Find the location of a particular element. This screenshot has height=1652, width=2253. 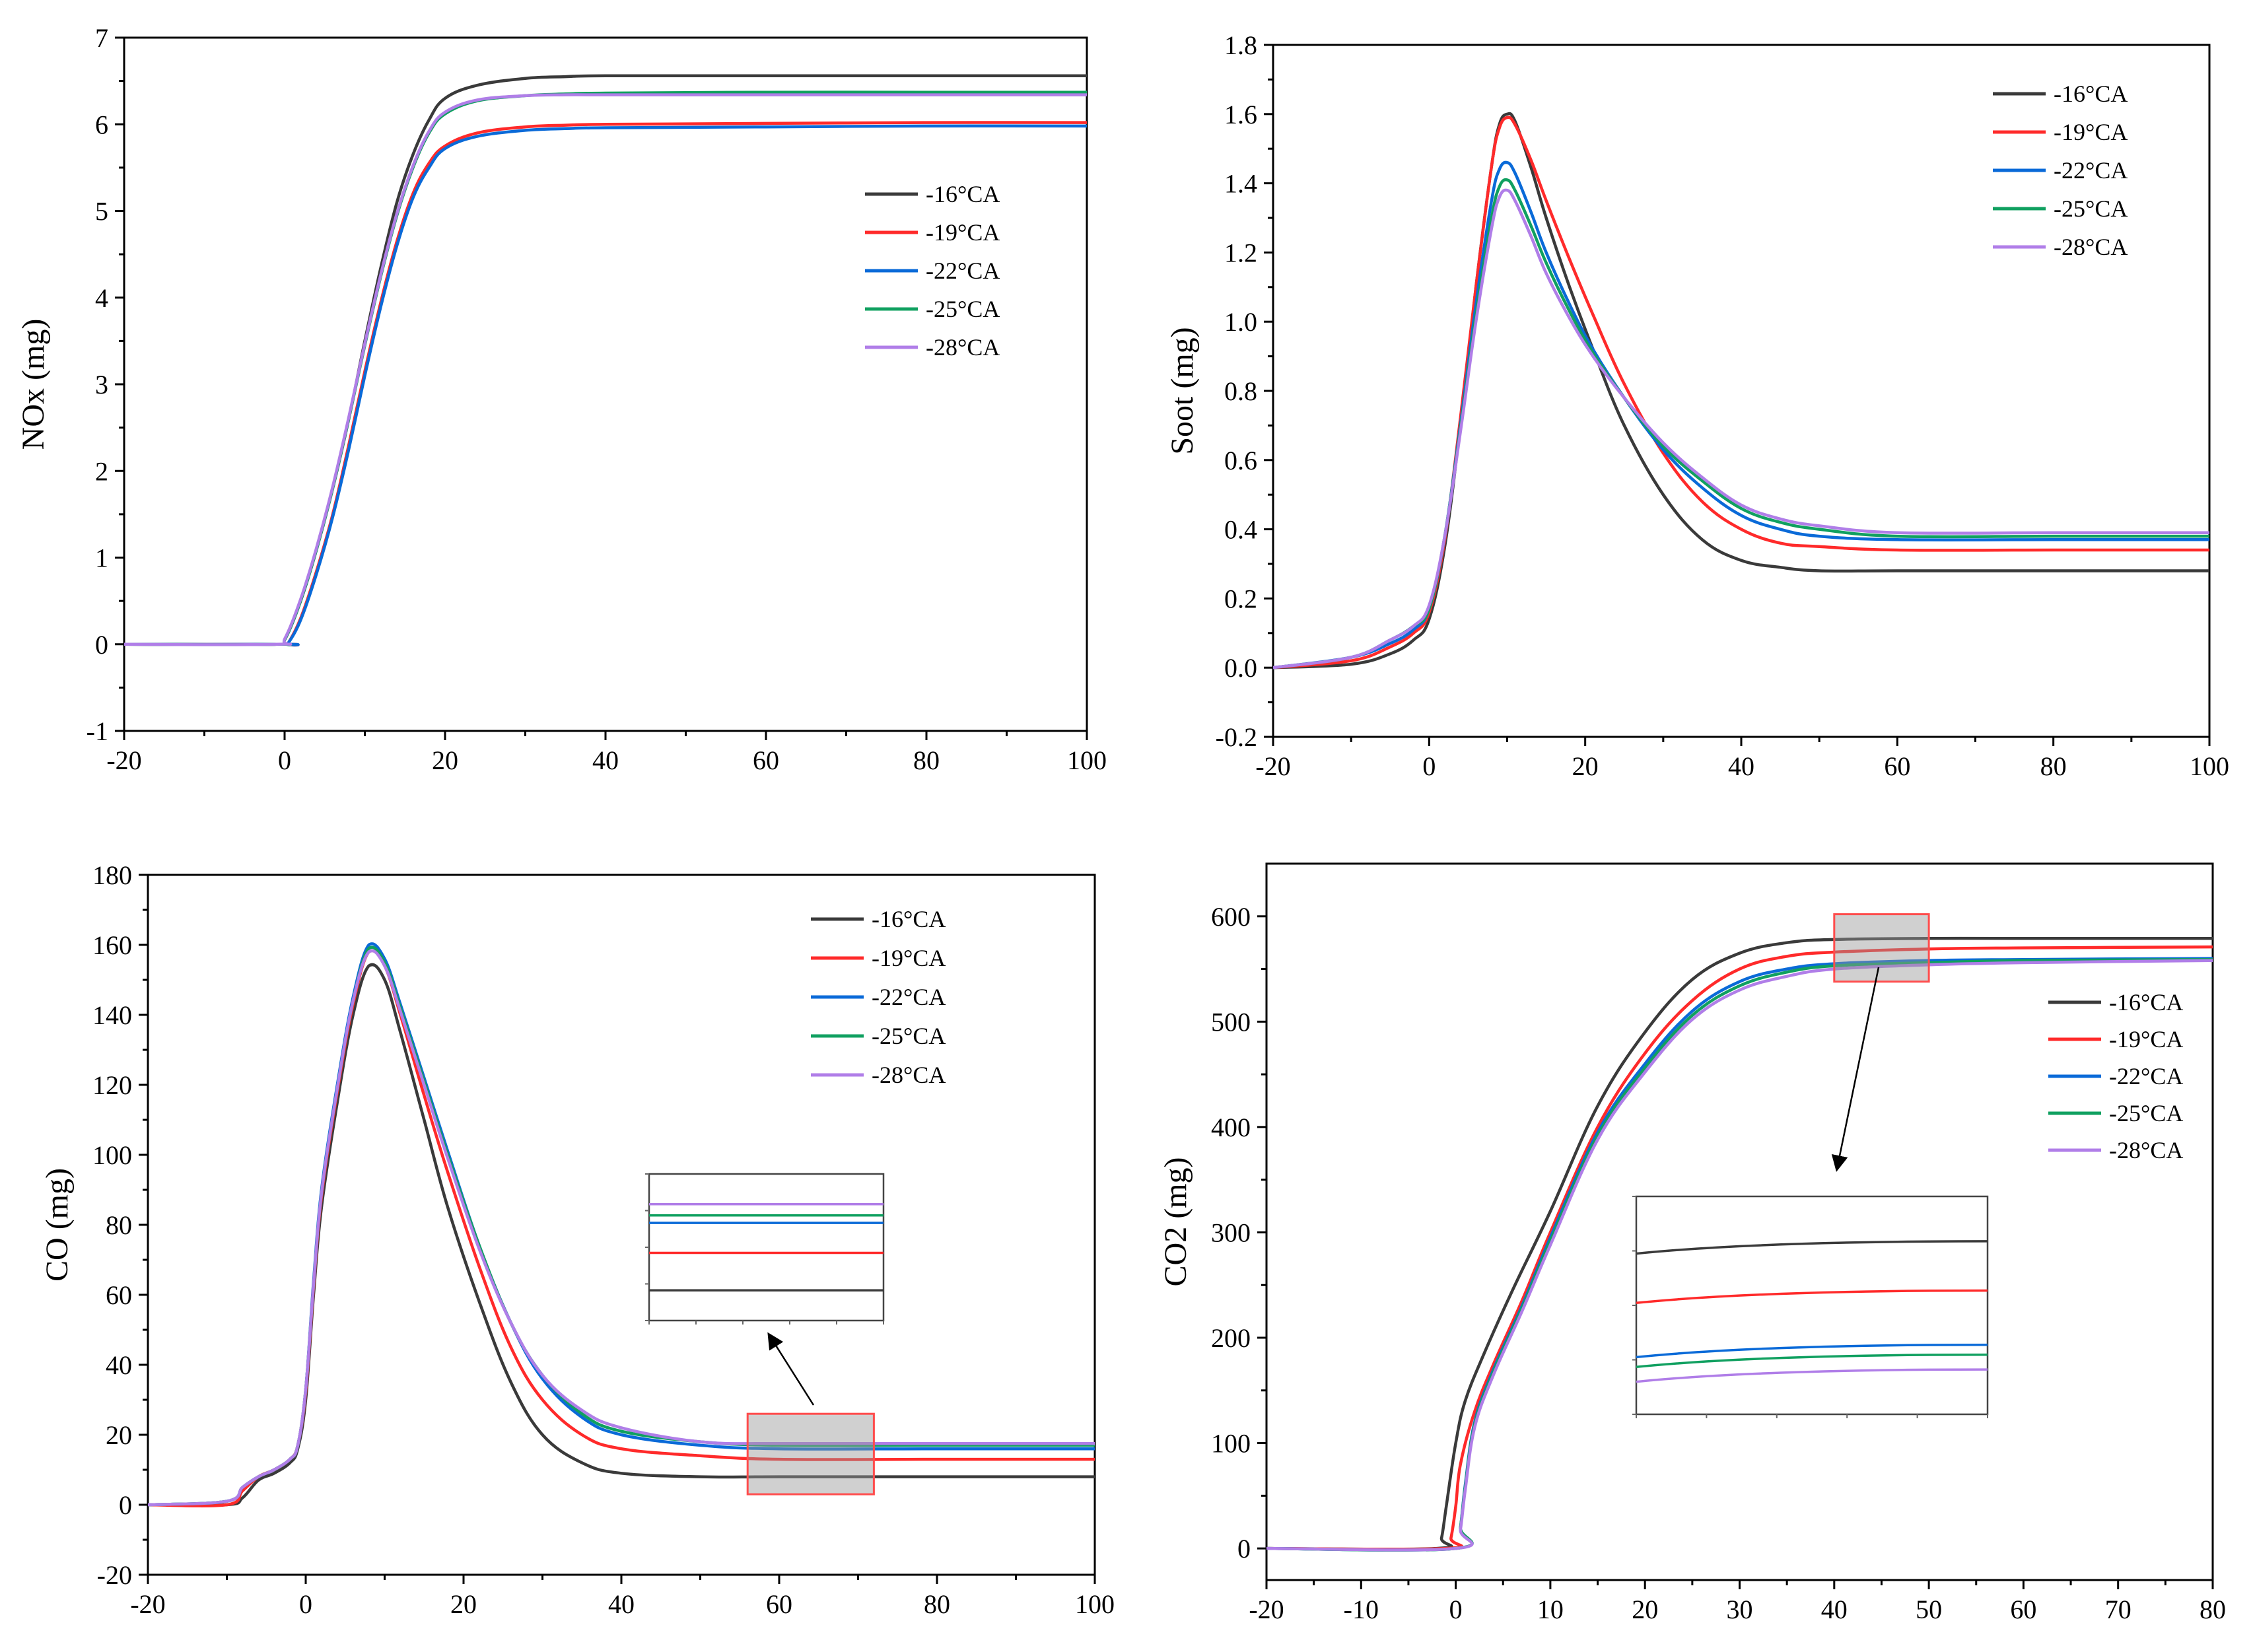

y-tick-label: 120 is located at coordinates (112, 1085).